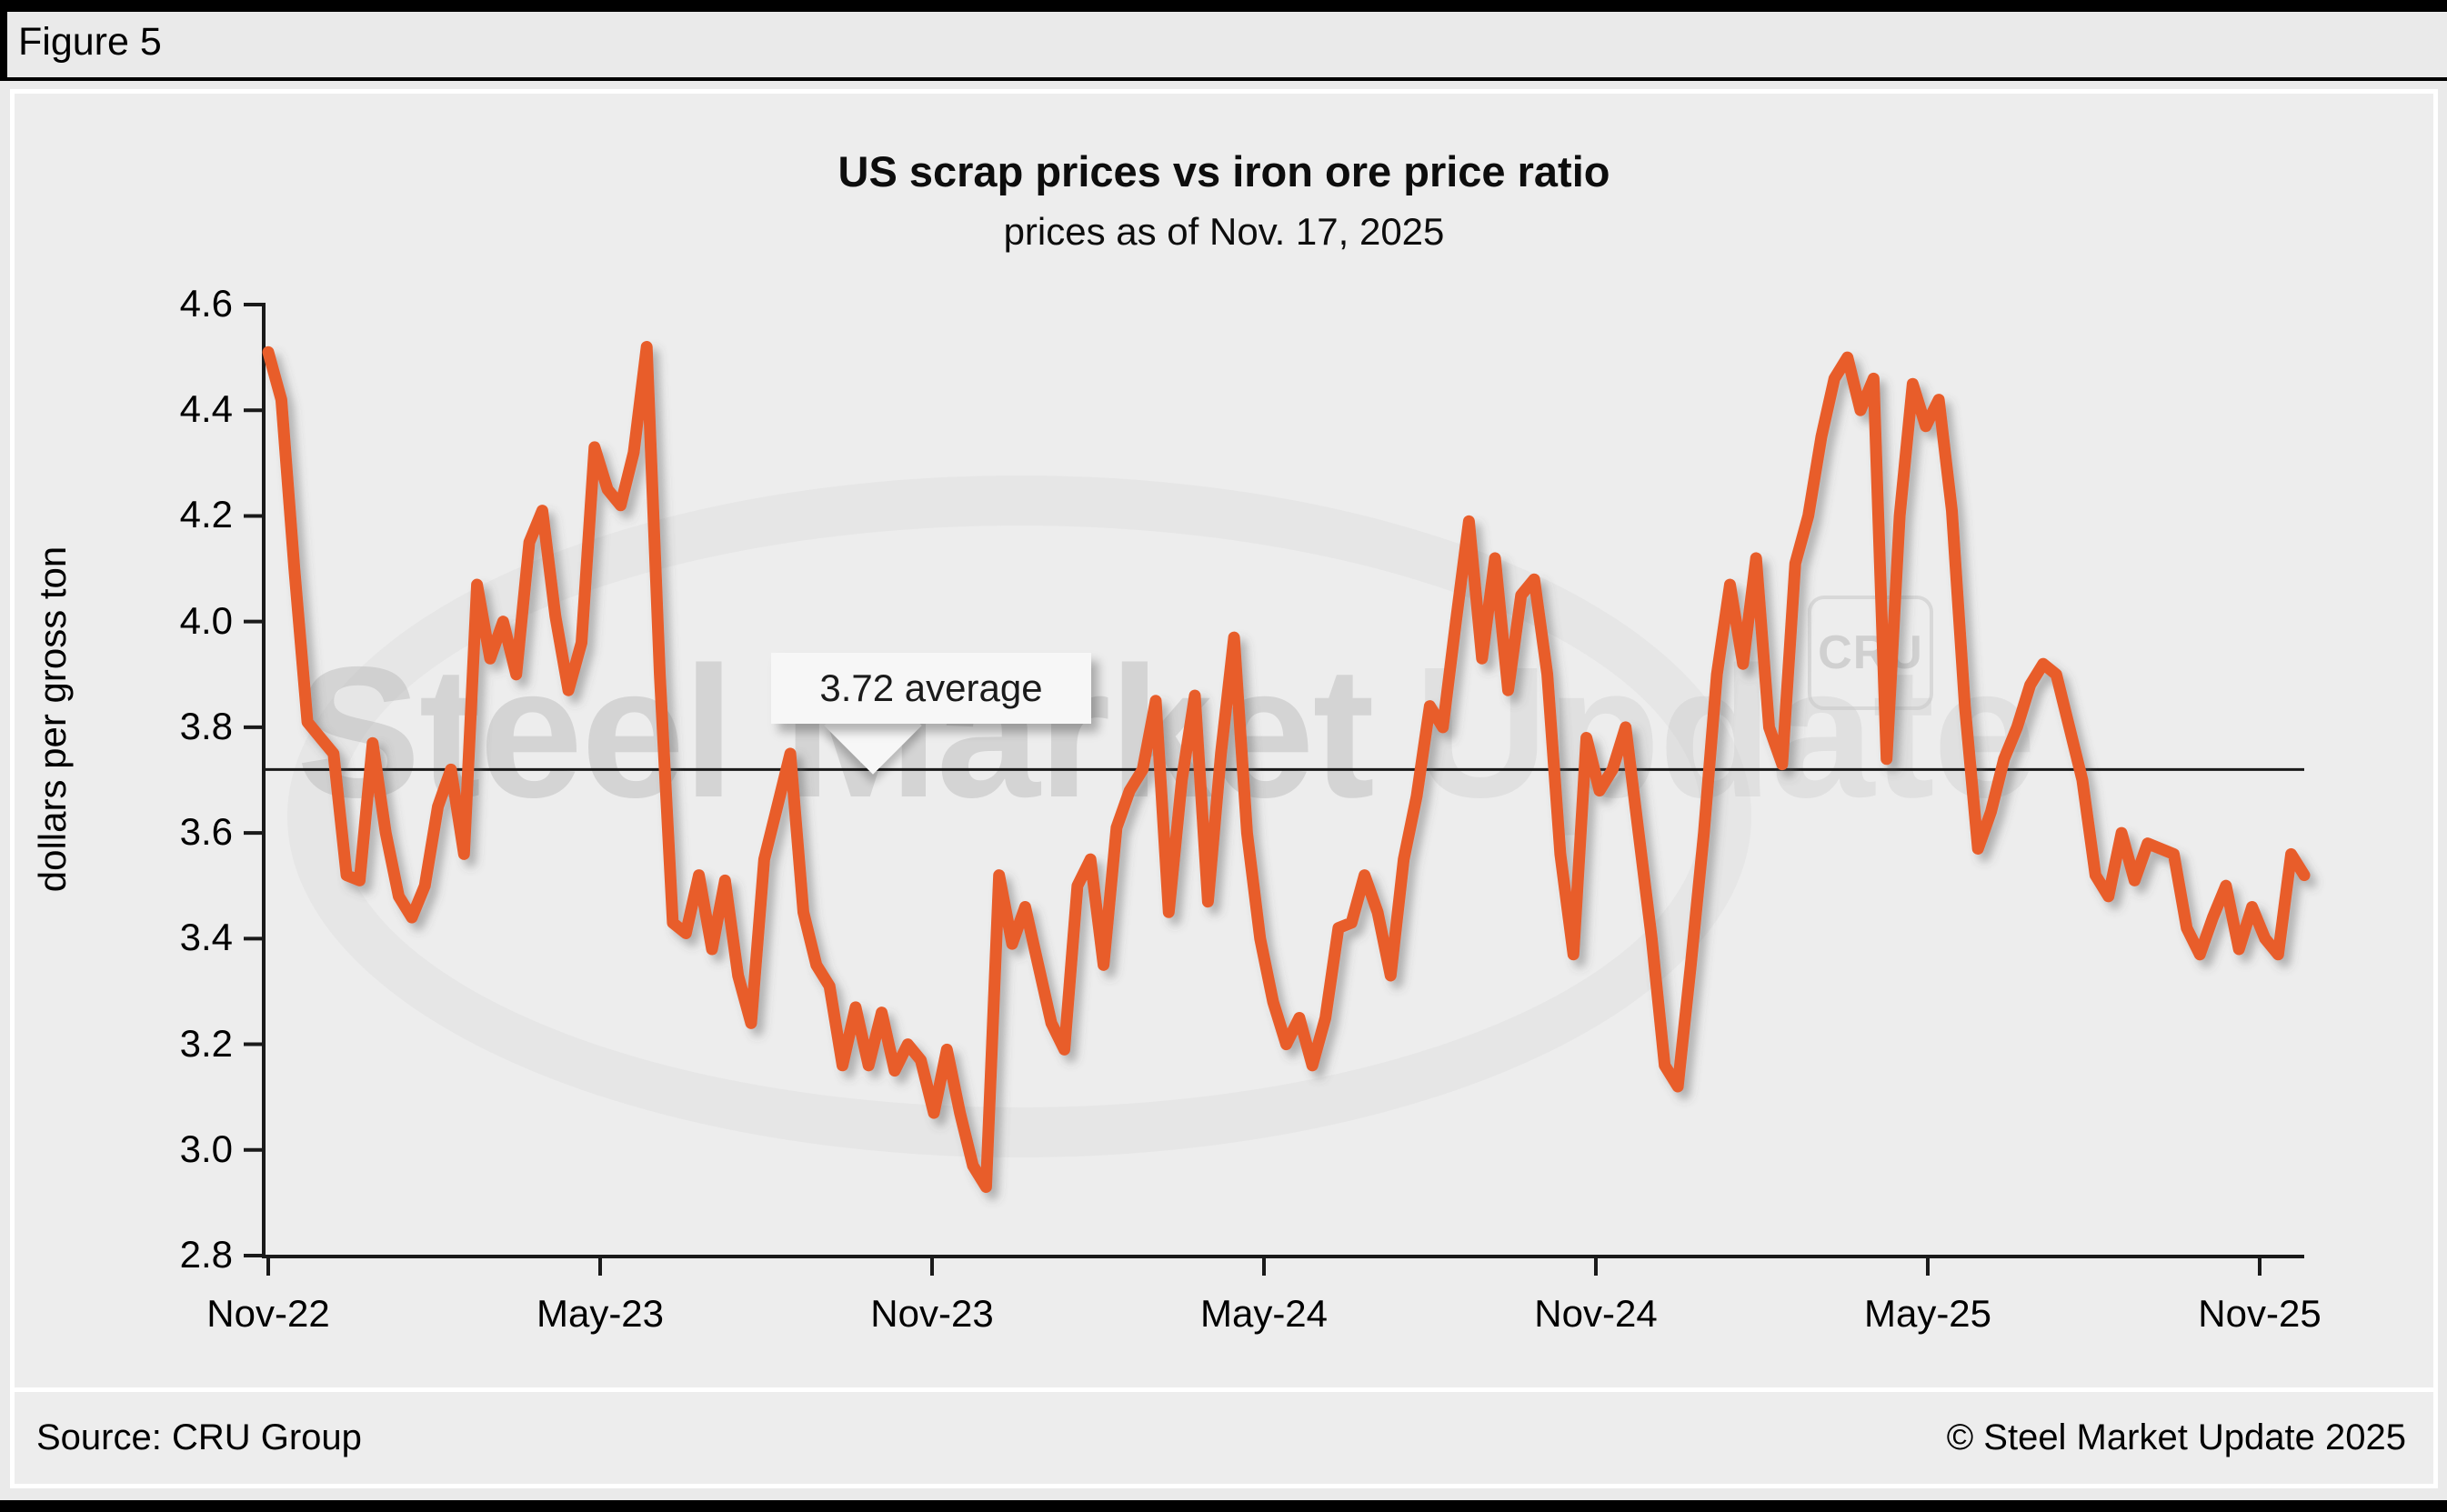  Describe the element at coordinates (1928, 1313) in the screenshot. I see `x-tick-label: May-25` at that location.